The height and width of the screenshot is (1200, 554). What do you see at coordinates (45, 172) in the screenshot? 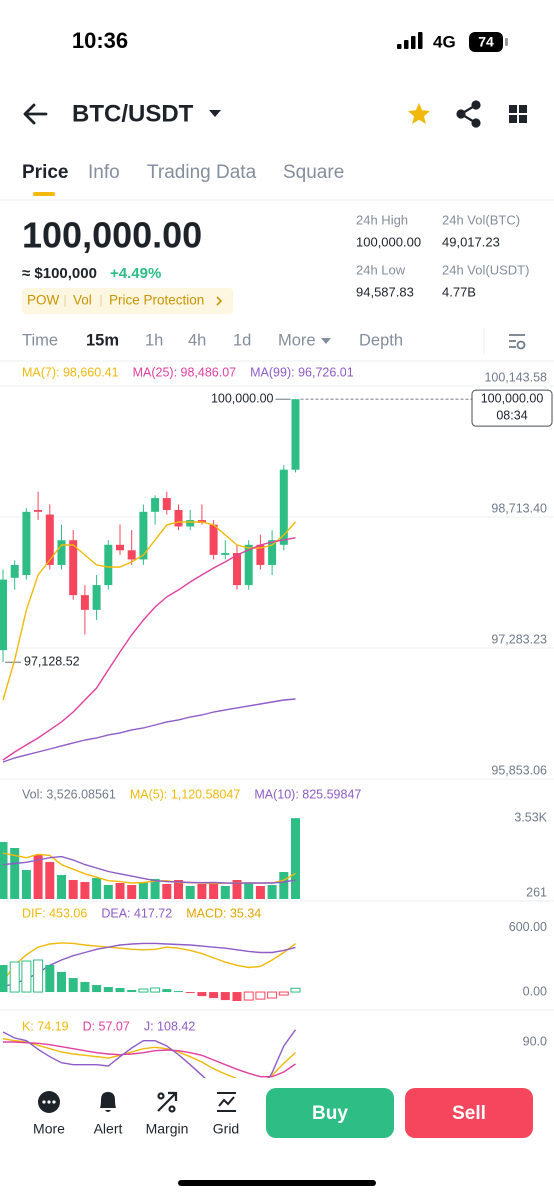
I see `tab: Price` at bounding box center [45, 172].